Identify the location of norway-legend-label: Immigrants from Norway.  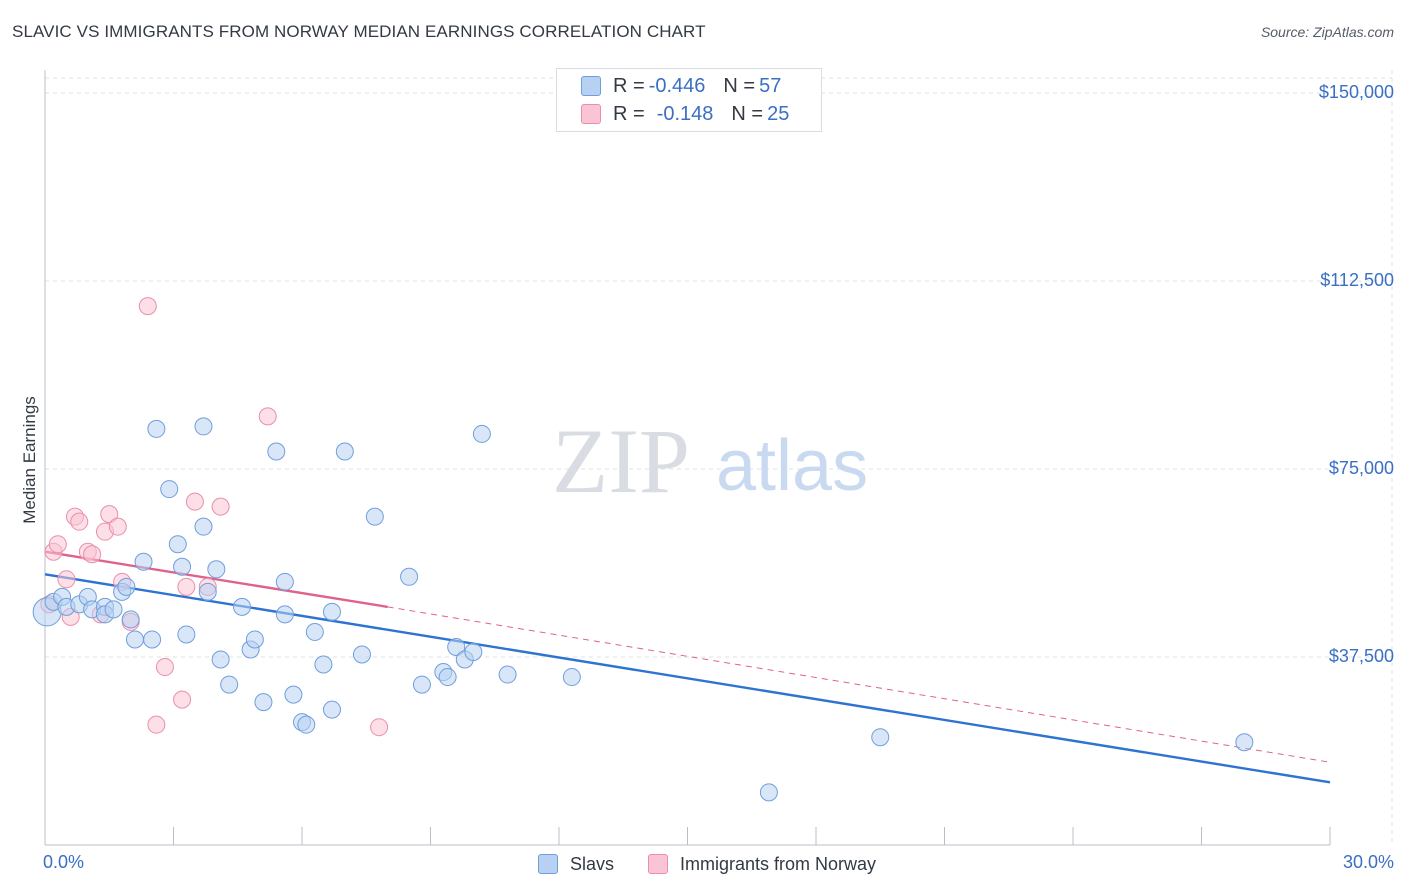
(778, 863).